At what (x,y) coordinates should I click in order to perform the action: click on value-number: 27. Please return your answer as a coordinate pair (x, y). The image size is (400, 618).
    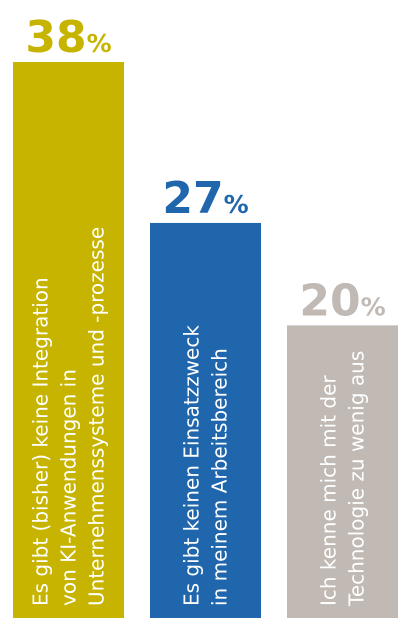
    Looking at the image, I should click on (192, 198).